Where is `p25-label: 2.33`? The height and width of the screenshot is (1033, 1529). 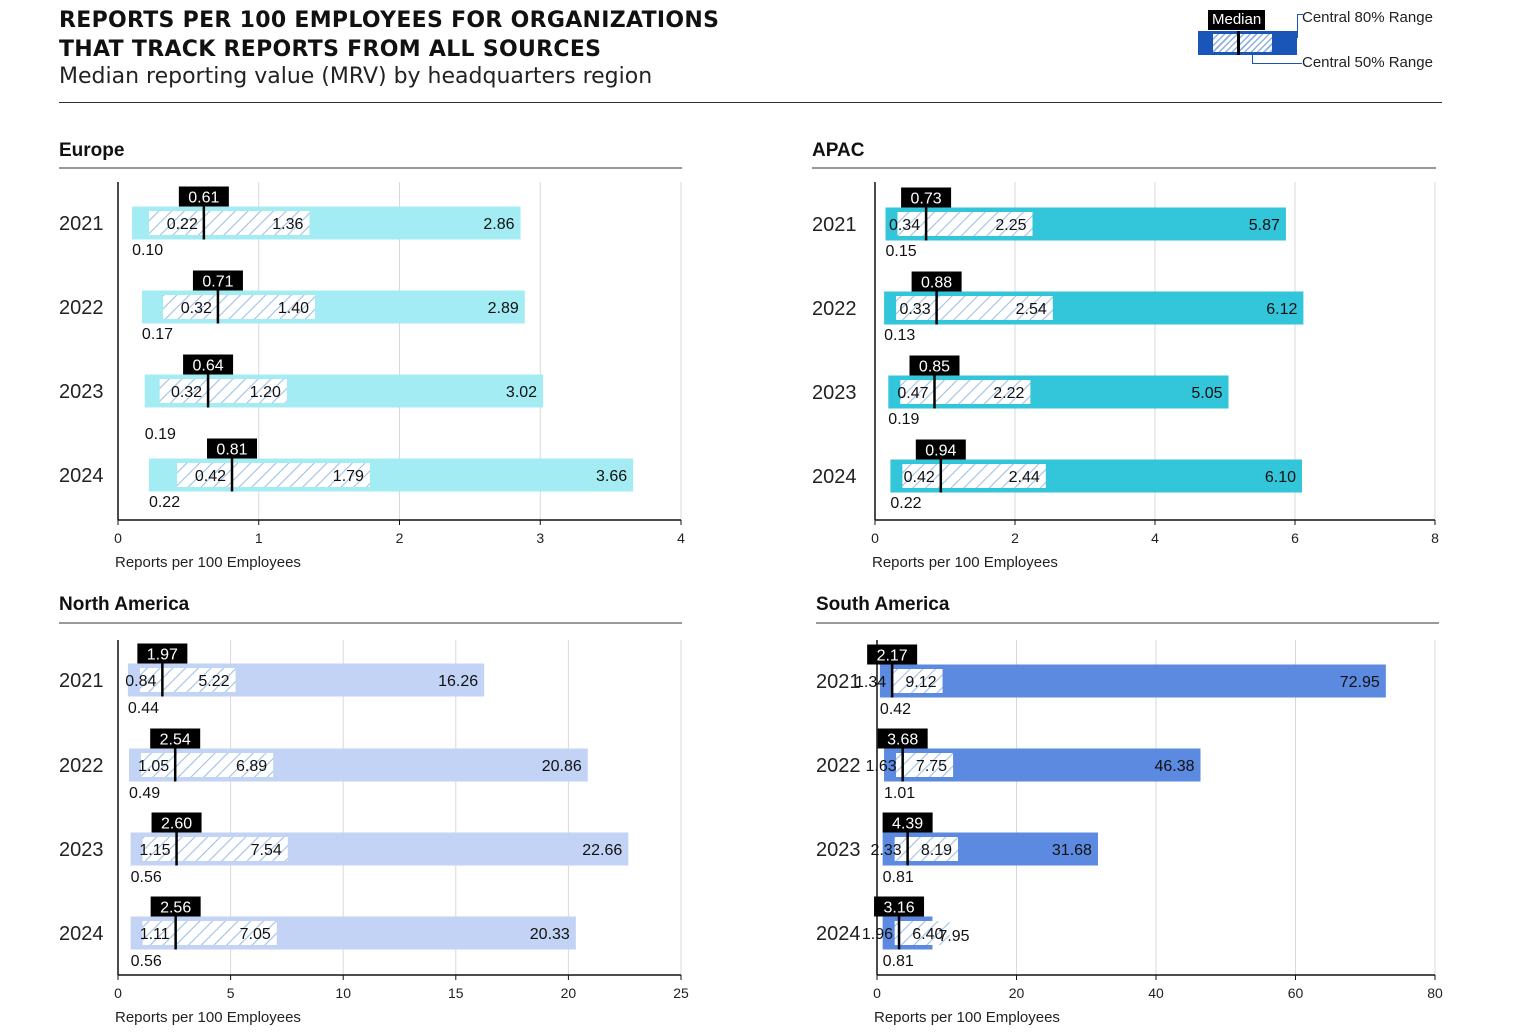 p25-label: 2.33 is located at coordinates (885, 850).